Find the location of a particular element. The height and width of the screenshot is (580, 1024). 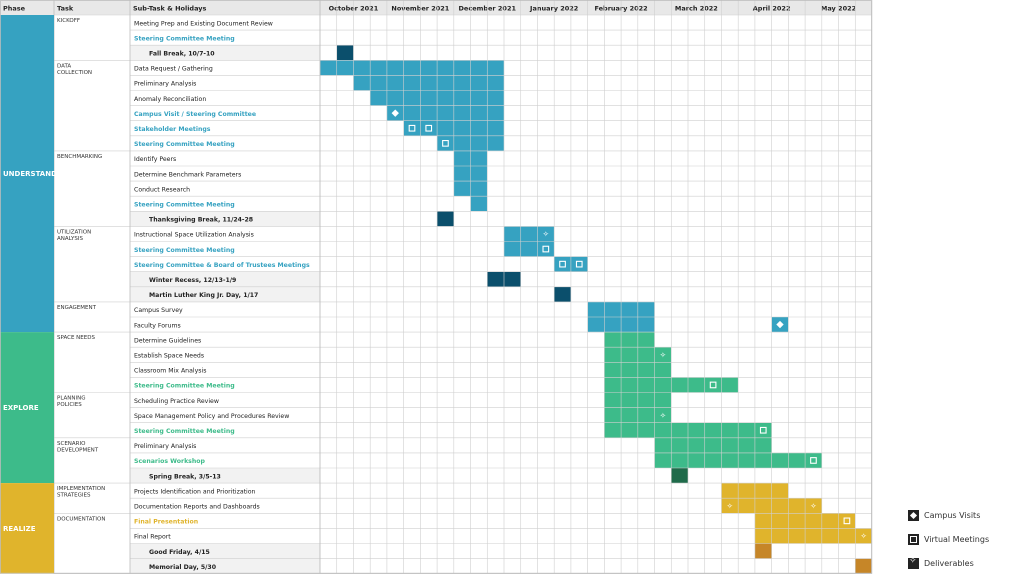

subtask-label: Good Friday, 4/15 is located at coordinates (179, 552).